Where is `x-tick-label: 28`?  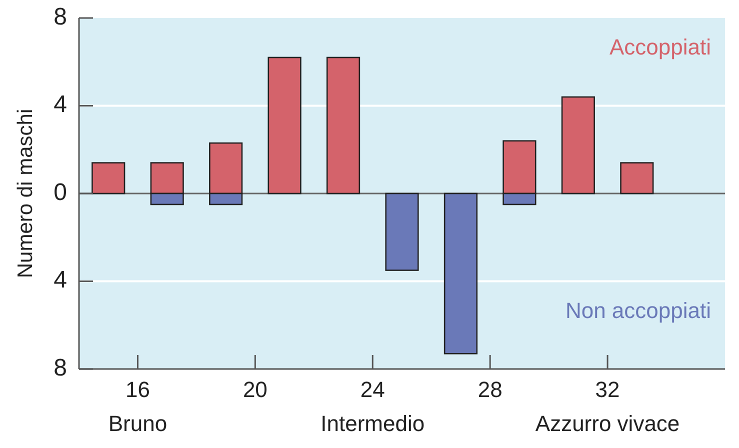
x-tick-label: 28 is located at coordinates (490, 389).